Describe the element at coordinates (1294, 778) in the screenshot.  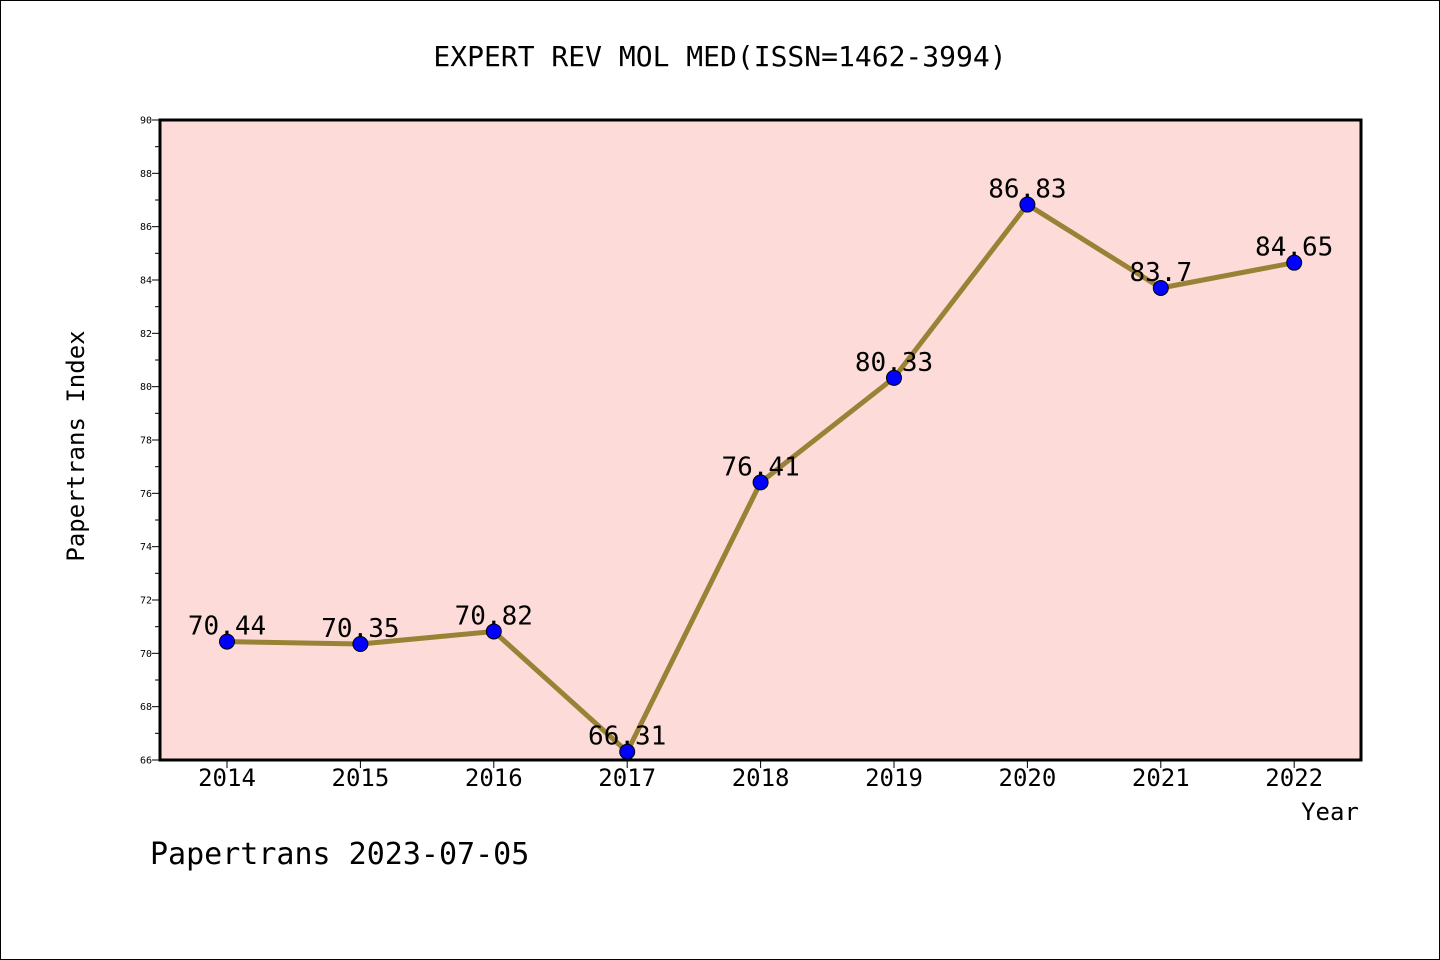
I see `x-tick-label: 2022` at that location.